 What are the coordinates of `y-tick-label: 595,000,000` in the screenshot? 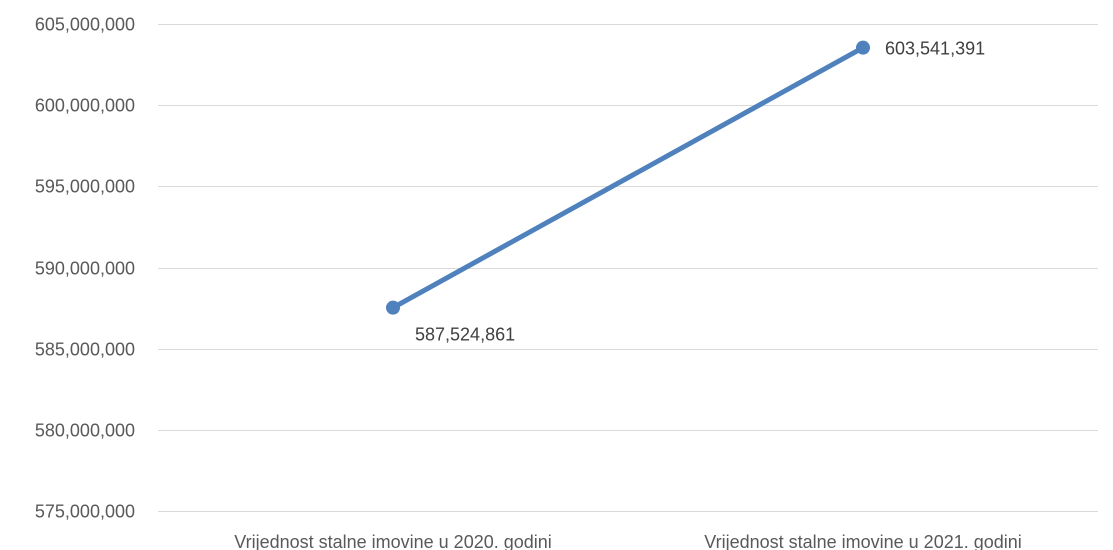 It's located at (85, 187).